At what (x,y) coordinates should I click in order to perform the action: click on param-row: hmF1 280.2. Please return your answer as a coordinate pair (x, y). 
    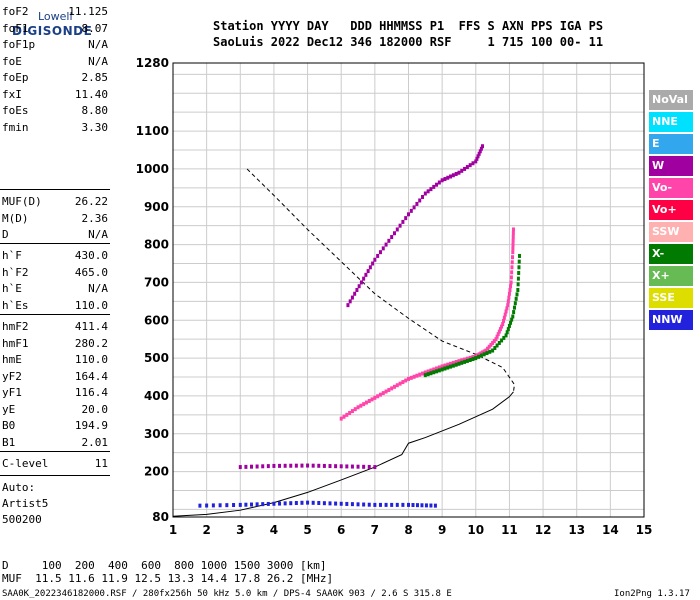
    Looking at the image, I should click on (55, 345).